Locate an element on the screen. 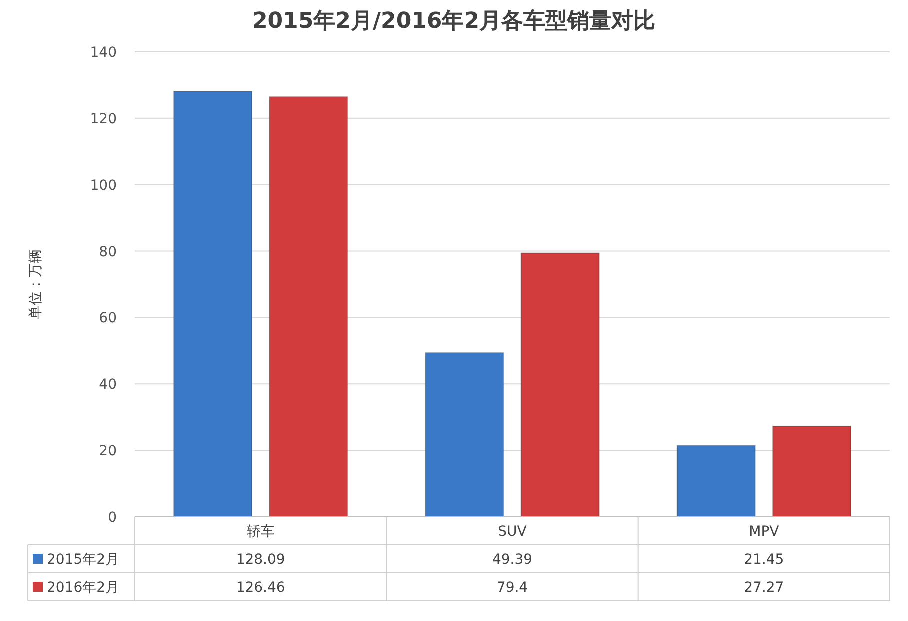  x-tick-label: SUV is located at coordinates (513, 532).